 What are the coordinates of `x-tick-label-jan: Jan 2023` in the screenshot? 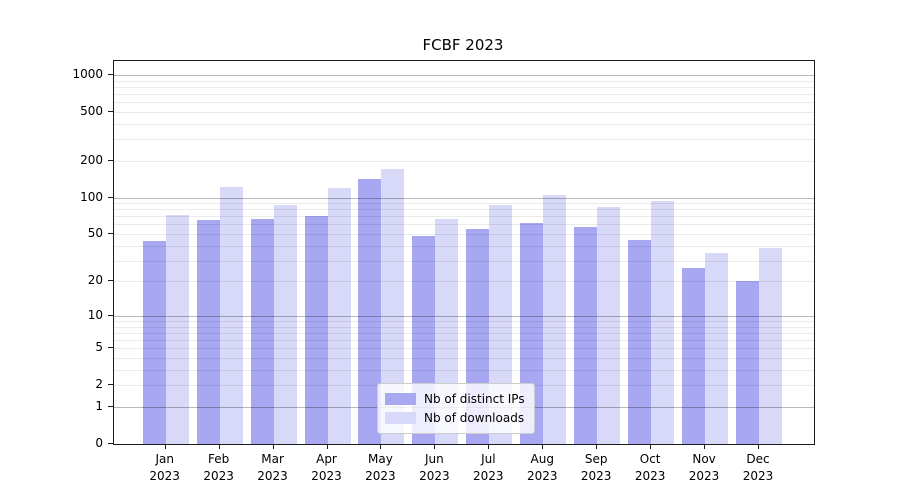 It's located at (164, 467).